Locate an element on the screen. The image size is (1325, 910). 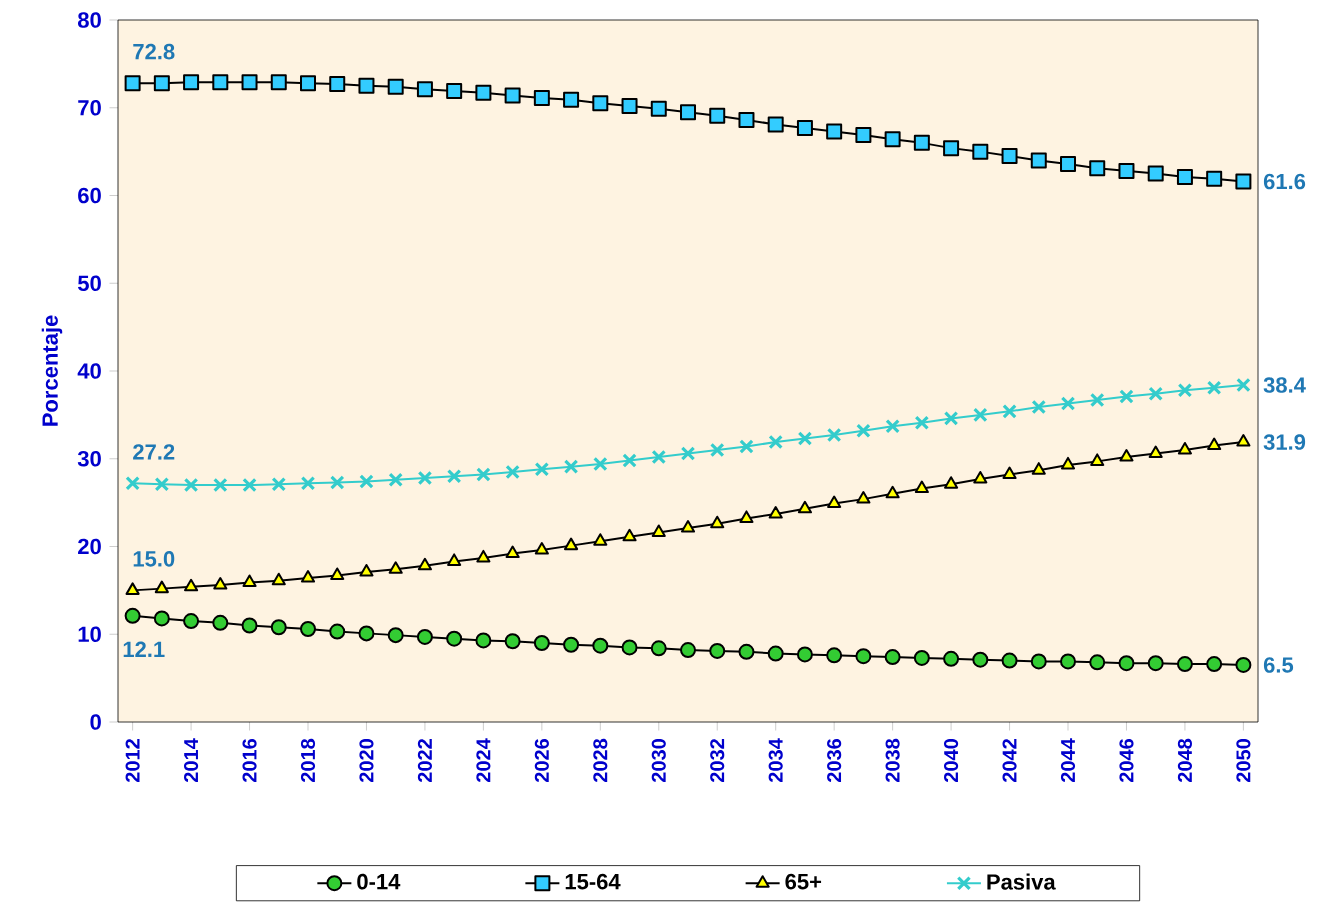
x-tick-label: 2038 is located at coordinates (892, 760).